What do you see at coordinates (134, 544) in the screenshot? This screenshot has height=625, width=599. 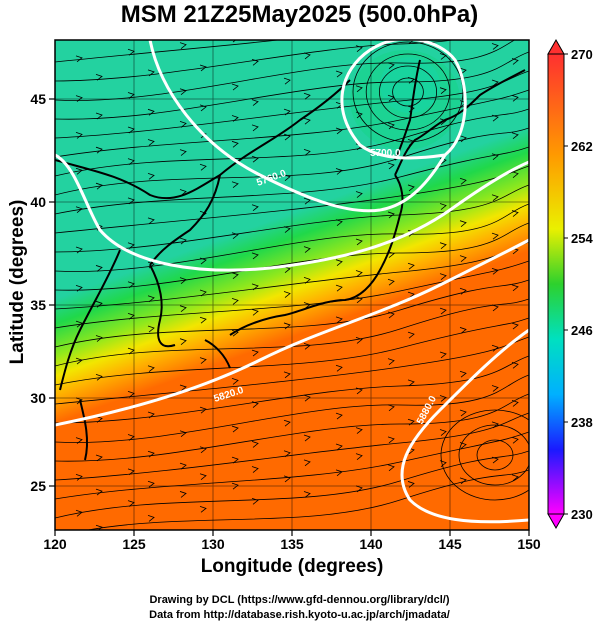 I see `x-tick-label: 125` at bounding box center [134, 544].